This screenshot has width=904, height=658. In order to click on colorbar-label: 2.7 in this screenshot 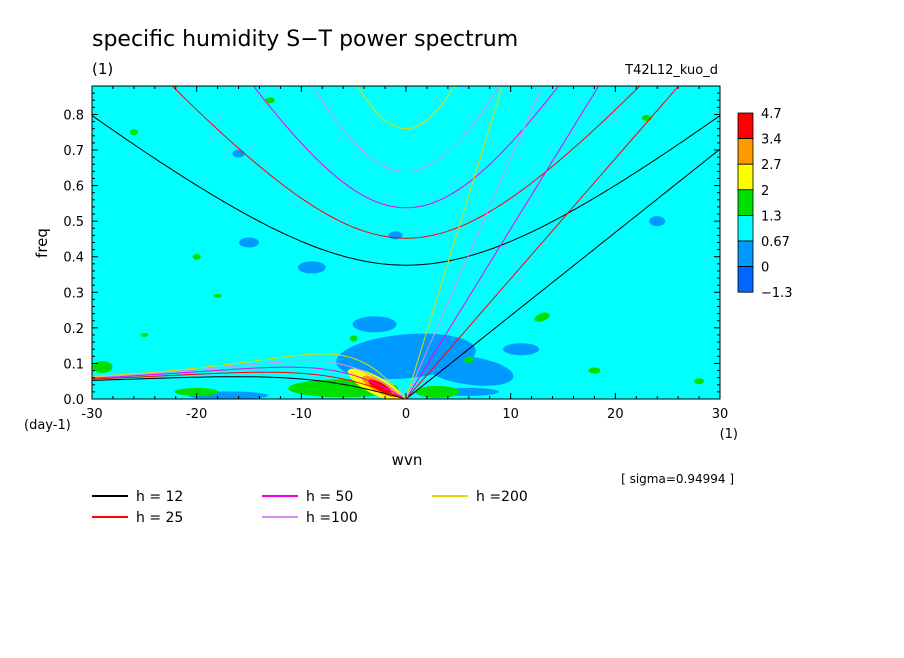, I will do `click(771, 165)`.